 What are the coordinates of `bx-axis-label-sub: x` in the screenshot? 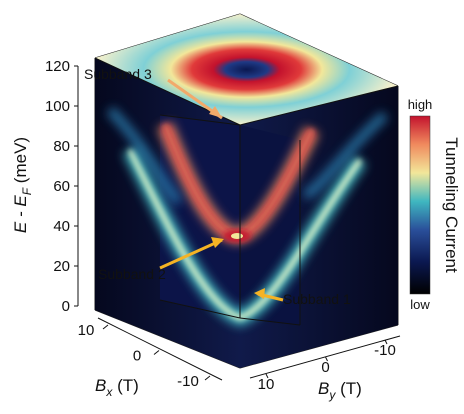 It's located at (109, 392).